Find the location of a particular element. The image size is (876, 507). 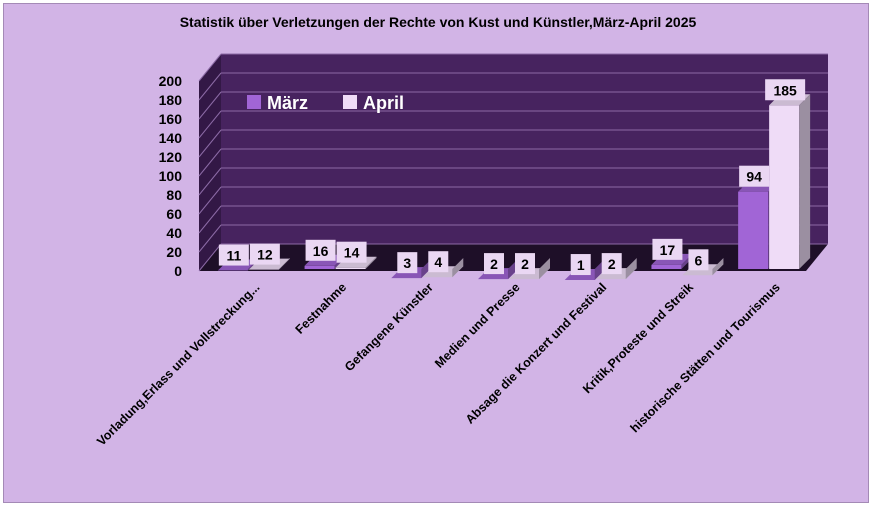

y-tick-label: 120 is located at coordinates (171, 157).